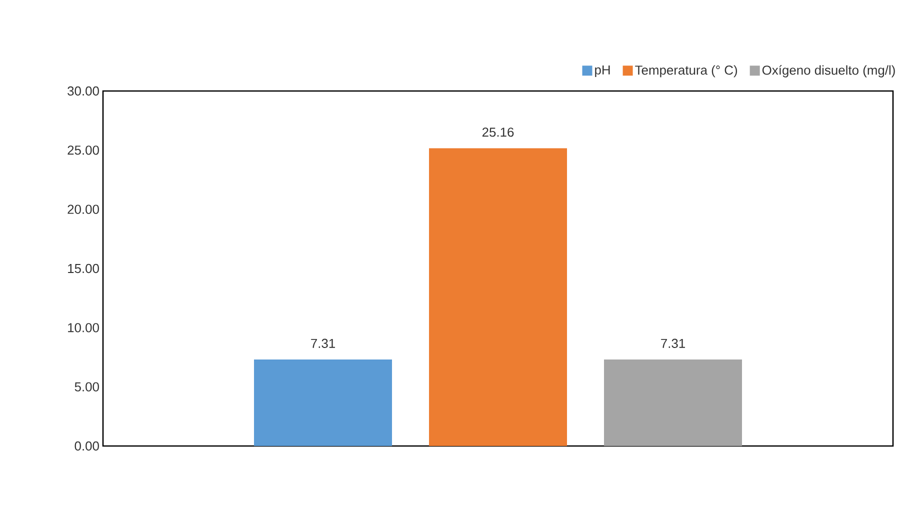 The height and width of the screenshot is (508, 902). I want to click on y-tick-label: 5.00, so click(86, 387).